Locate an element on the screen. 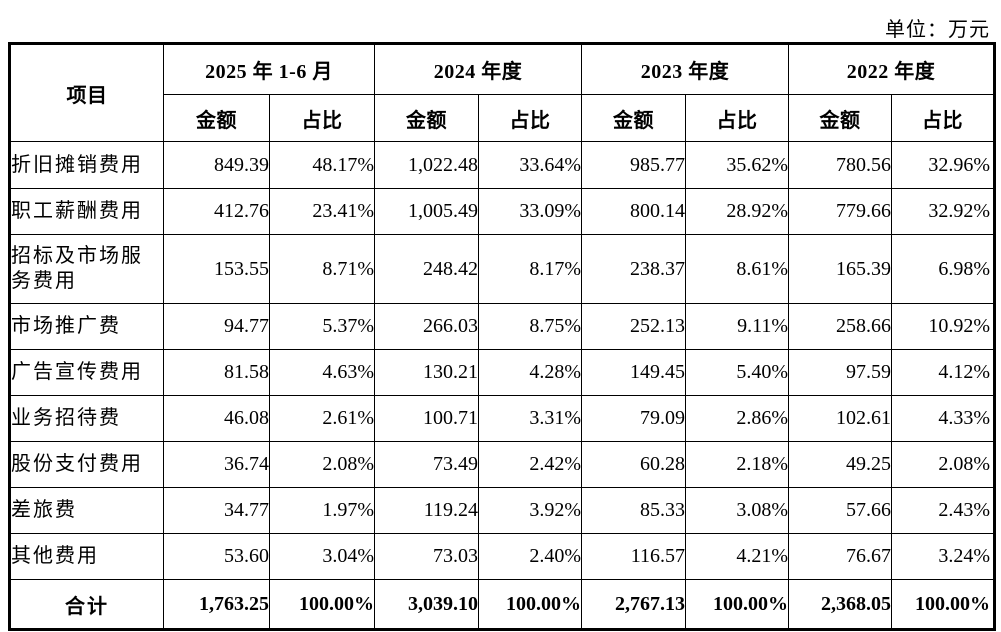 This screenshot has width=1001, height=632. ratio-cell: 4.21% is located at coordinates (737, 556).